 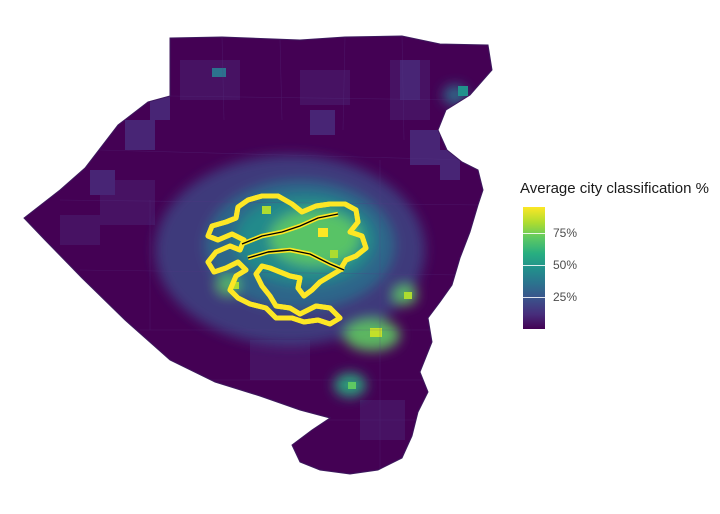 I want to click on legend-tick-label: 75%, so click(x=565, y=232).